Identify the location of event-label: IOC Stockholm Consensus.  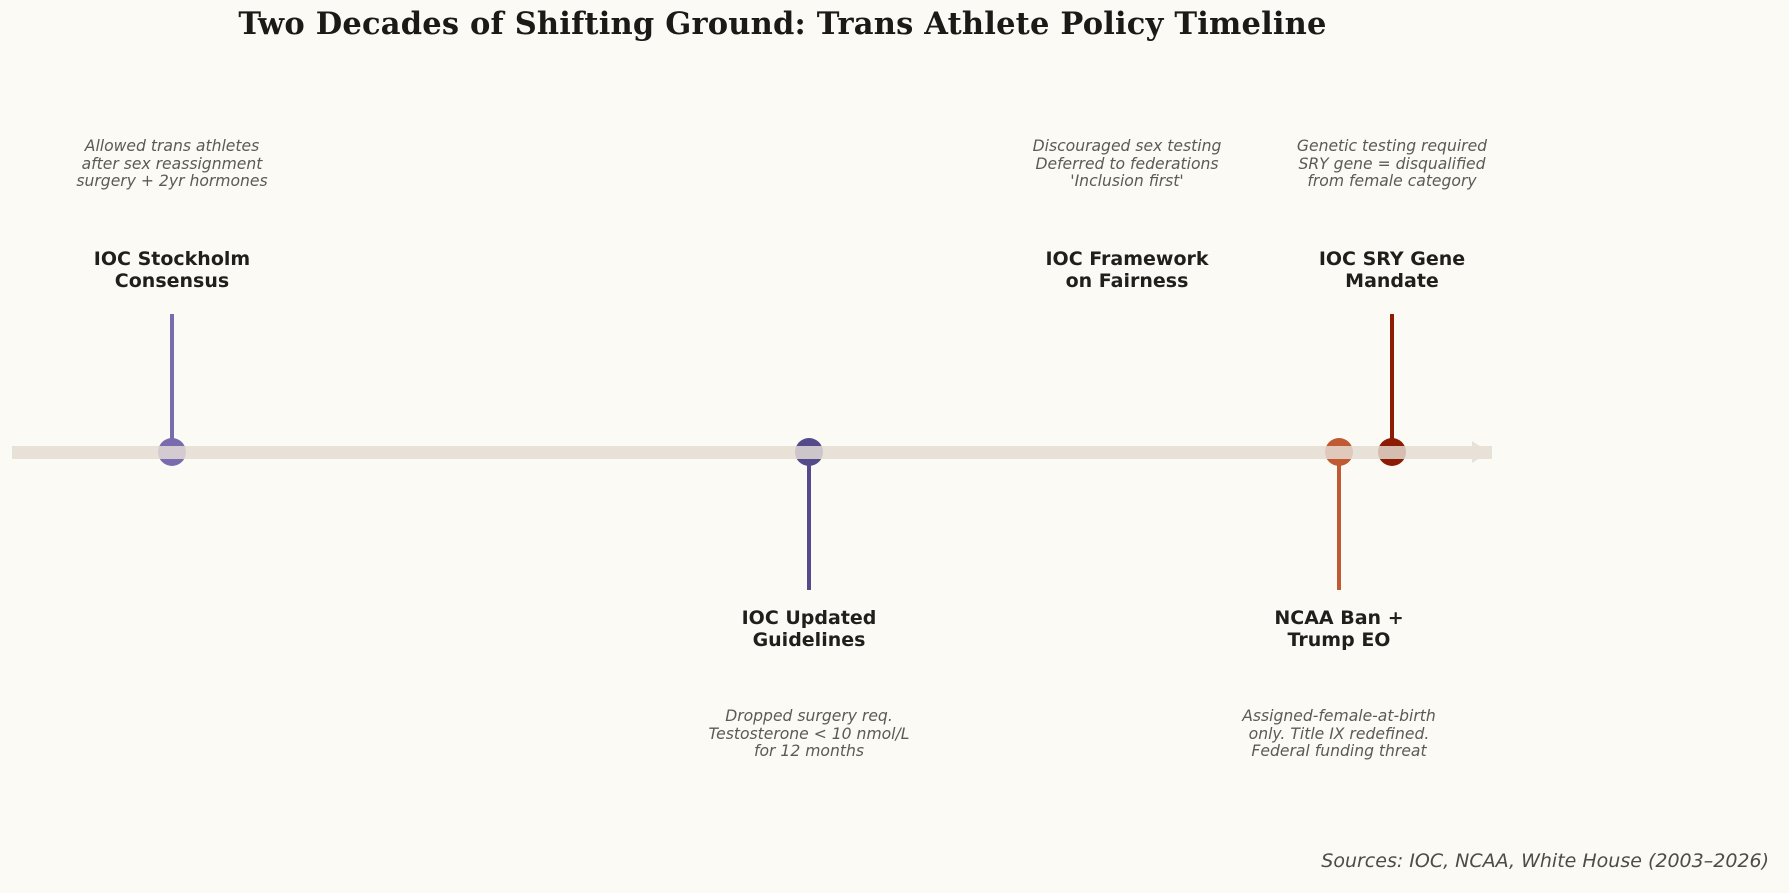
(172, 270).